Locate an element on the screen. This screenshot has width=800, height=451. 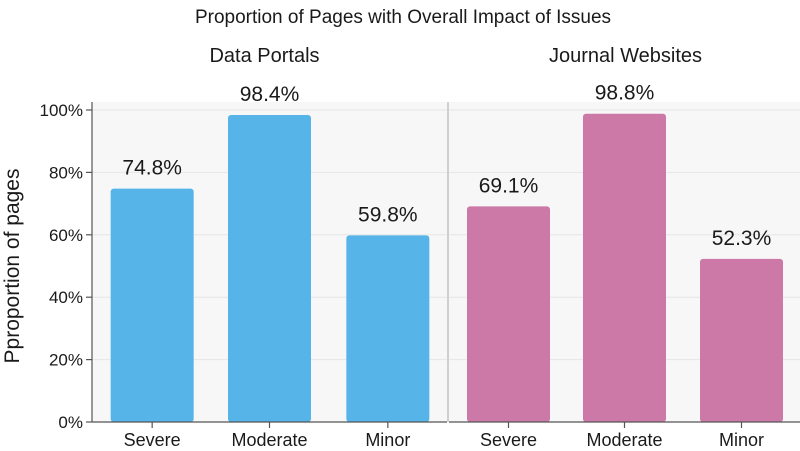
data-label: 98.8% is located at coordinates (625, 93).